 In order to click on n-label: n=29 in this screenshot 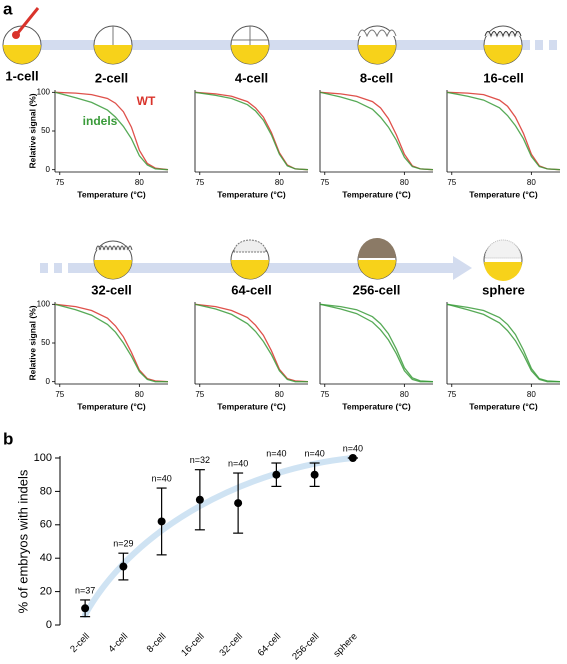, I will do `click(123, 544)`.